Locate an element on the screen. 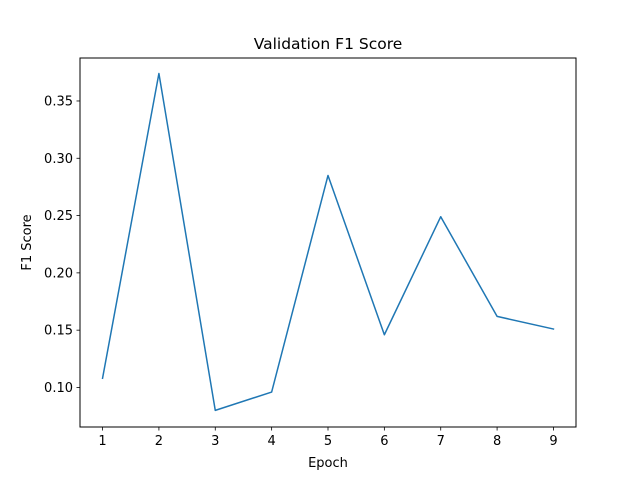 This screenshot has width=640, height=480. y-tick-label: 0.15 is located at coordinates (58, 331).